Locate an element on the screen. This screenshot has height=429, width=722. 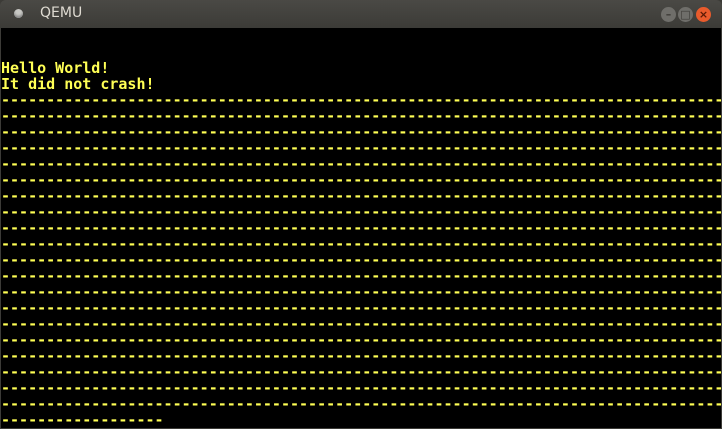
close-button: × is located at coordinates (703, 14).